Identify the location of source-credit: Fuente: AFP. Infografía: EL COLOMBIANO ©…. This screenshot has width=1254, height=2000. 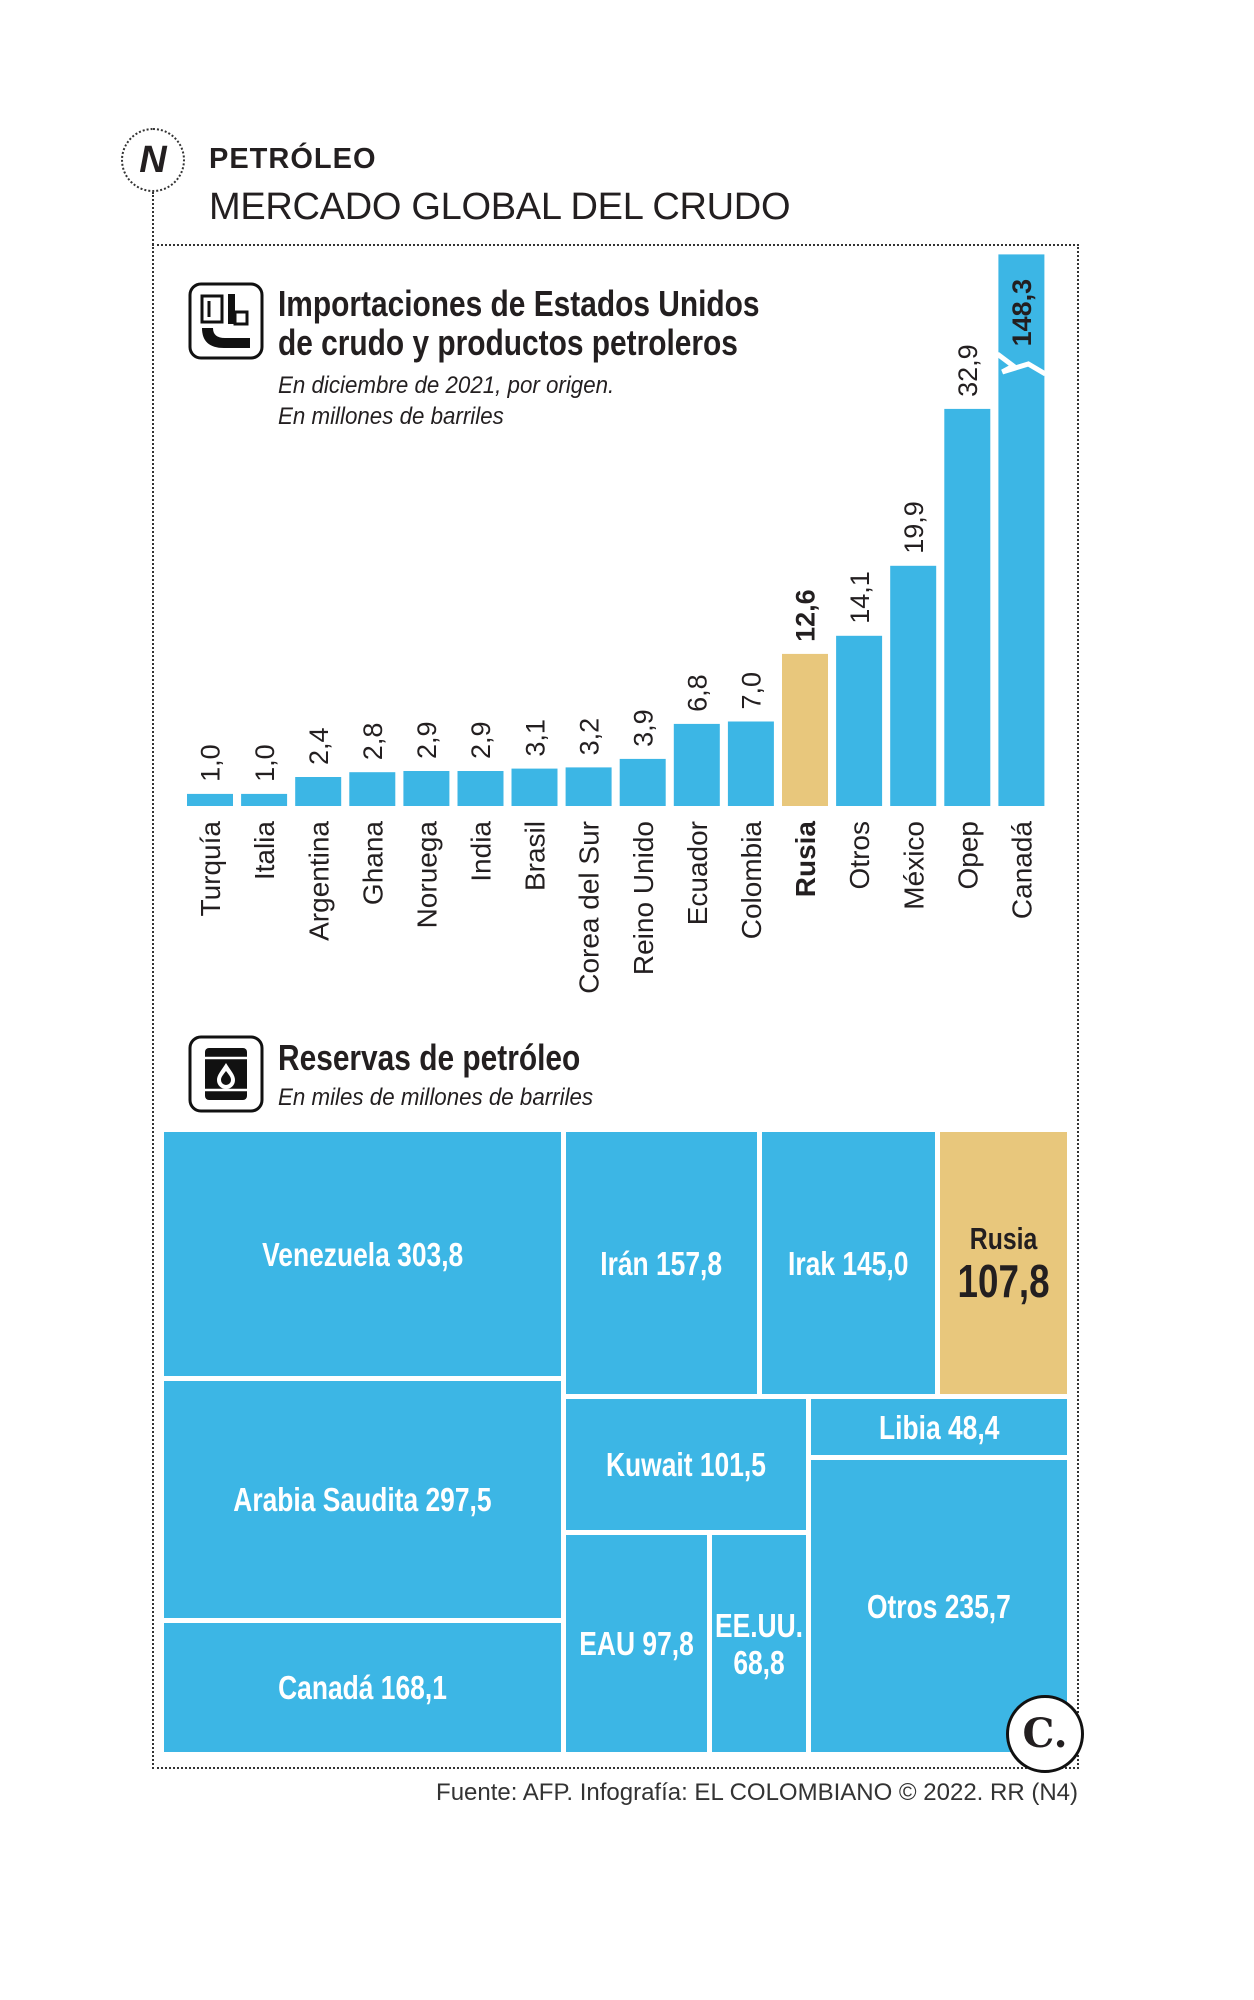
(757, 1793).